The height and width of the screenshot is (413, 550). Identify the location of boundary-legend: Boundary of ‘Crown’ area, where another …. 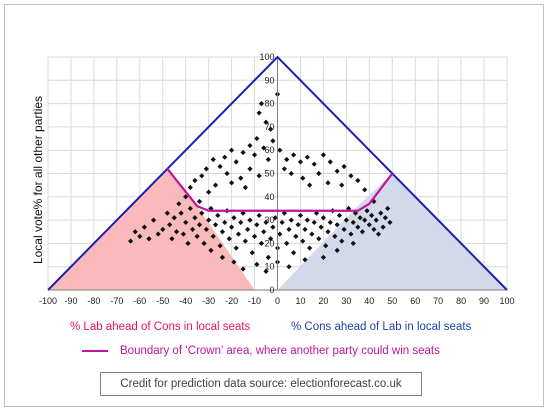
(261, 351).